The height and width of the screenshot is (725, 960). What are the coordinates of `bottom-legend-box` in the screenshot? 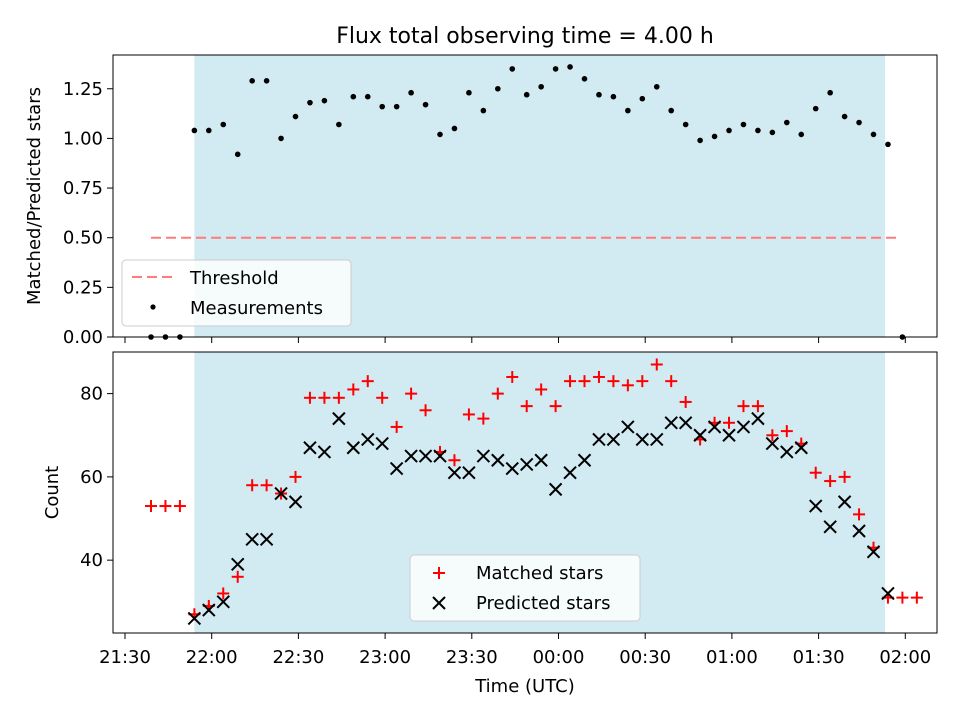 It's located at (525, 588).